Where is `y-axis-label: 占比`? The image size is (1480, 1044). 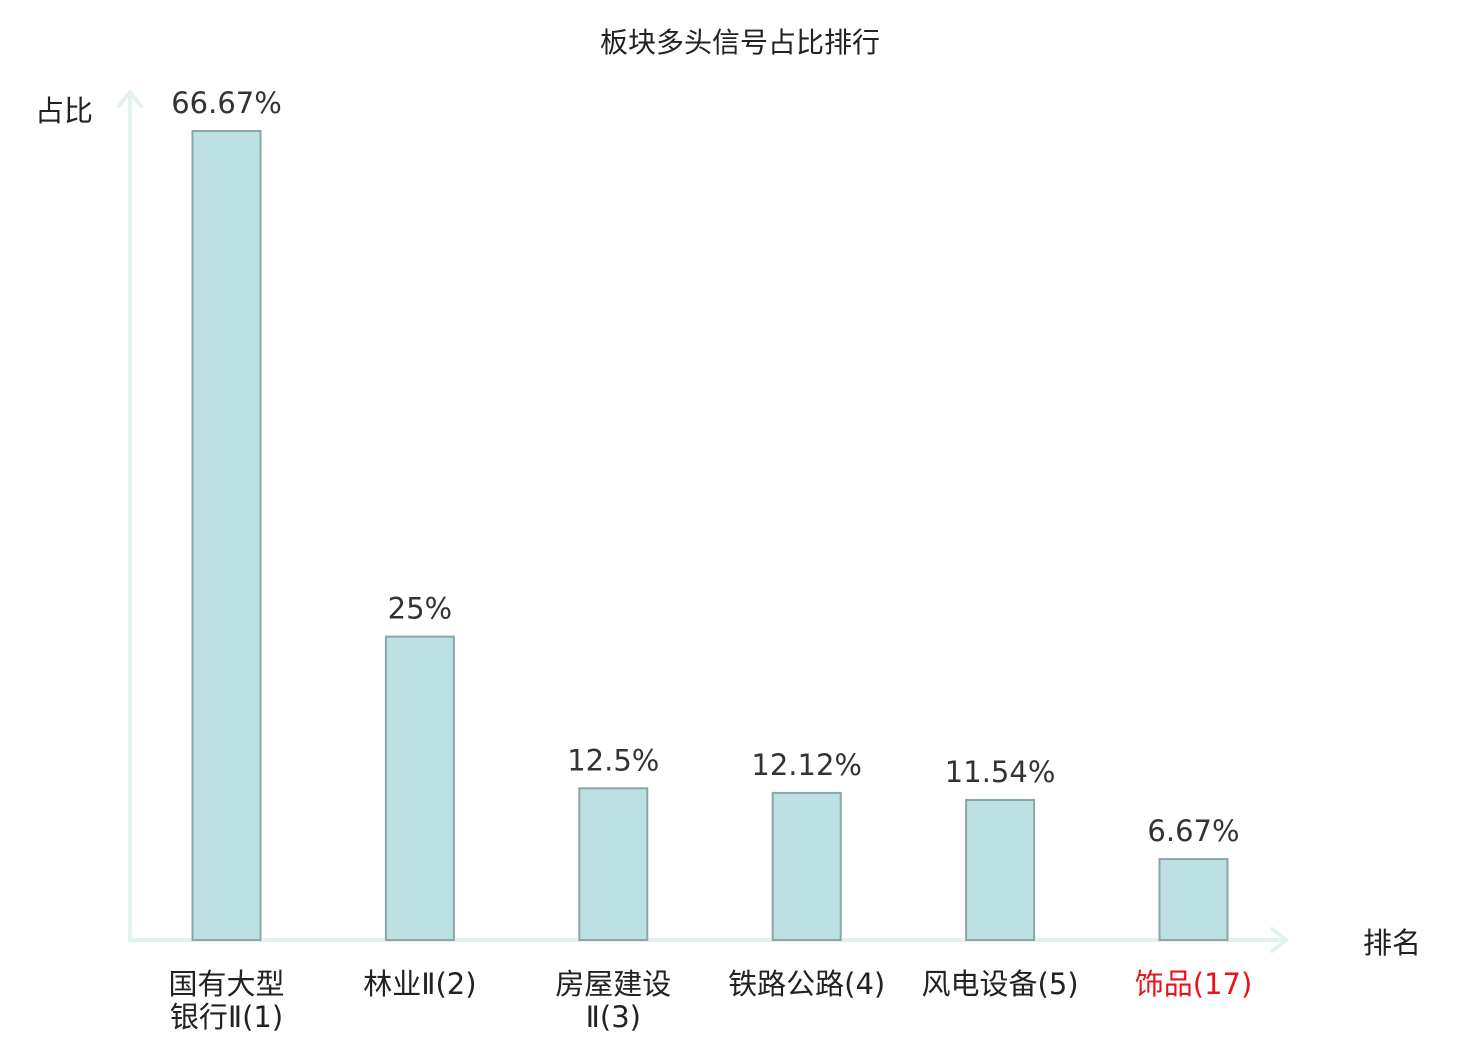 y-axis-label: 占比 is located at coordinates (64, 111).